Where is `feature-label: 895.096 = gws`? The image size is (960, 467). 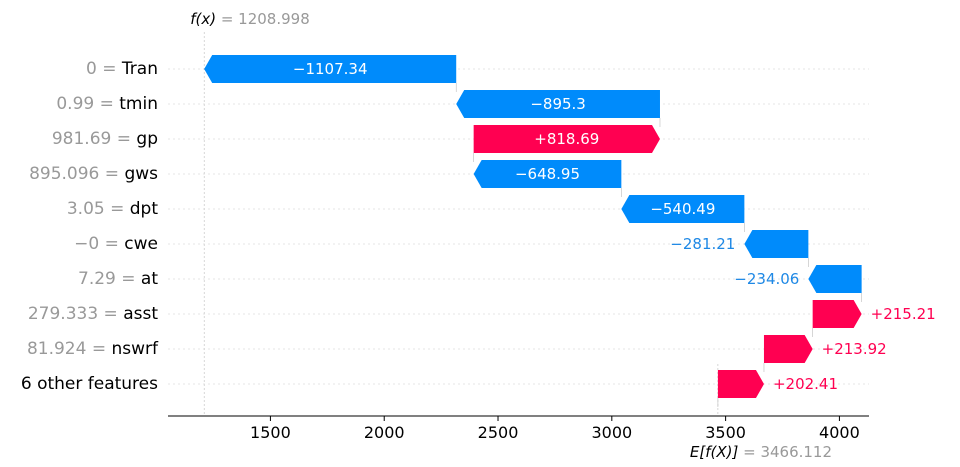
feature-label: 895.096 = gws is located at coordinates (93, 174).